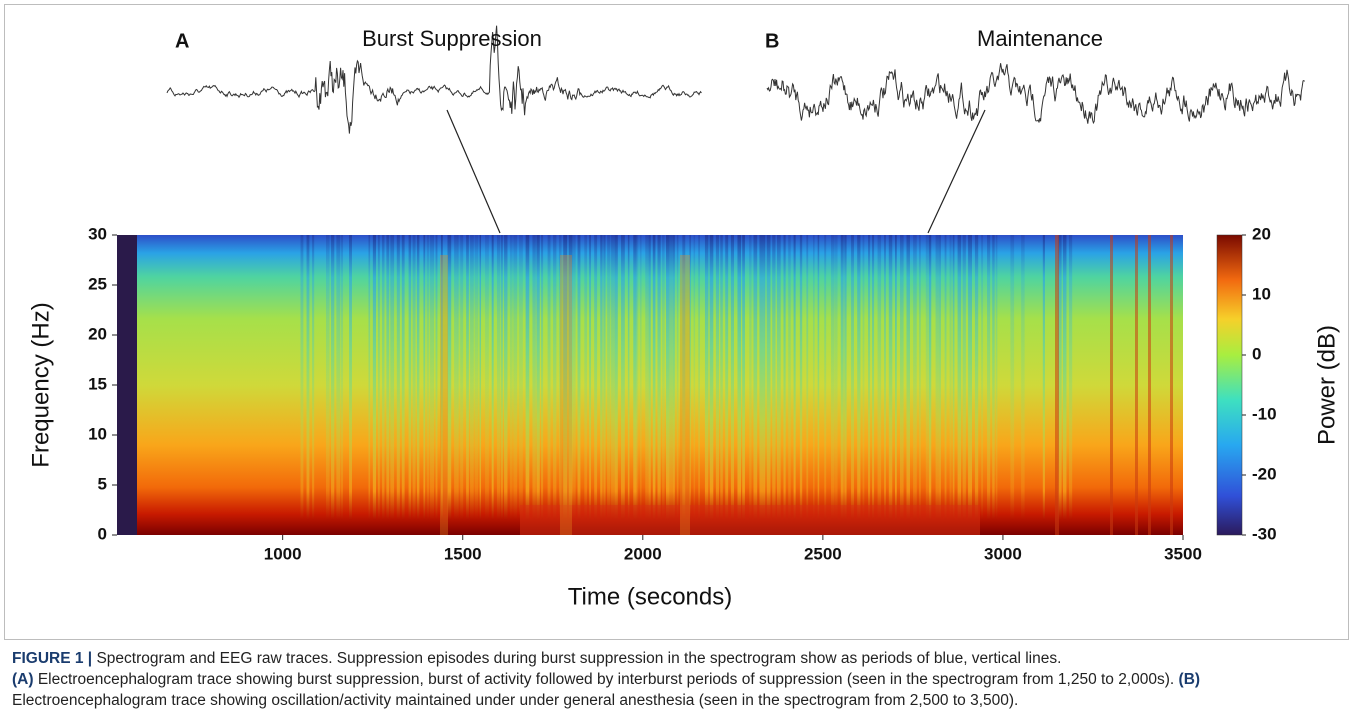 Image resolution: width=1355 pixels, height=728 pixels. Describe the element at coordinates (1035, 94) in the screenshot. I see `eeg-trace` at that location.